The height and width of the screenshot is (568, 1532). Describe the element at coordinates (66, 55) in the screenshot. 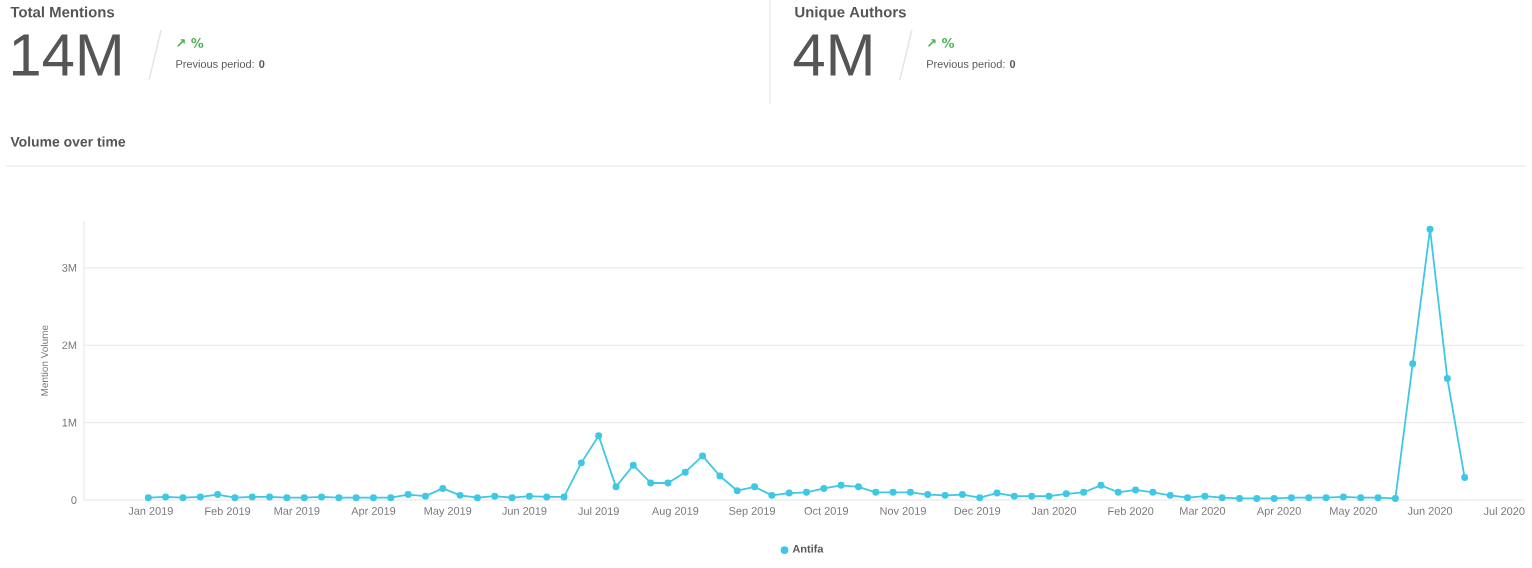

I see `text: 14M` at that location.